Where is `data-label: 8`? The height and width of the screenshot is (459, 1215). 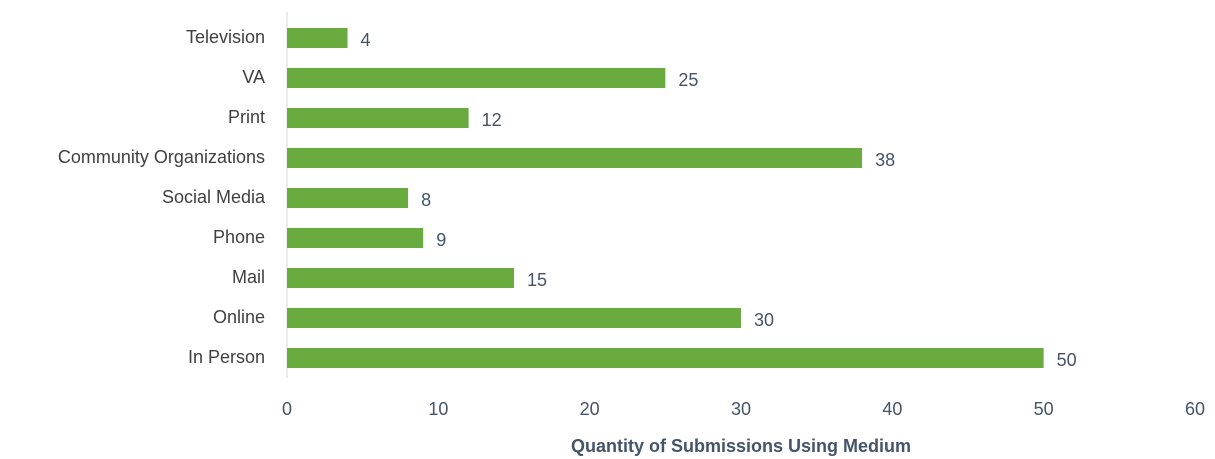
data-label: 8 is located at coordinates (426, 200).